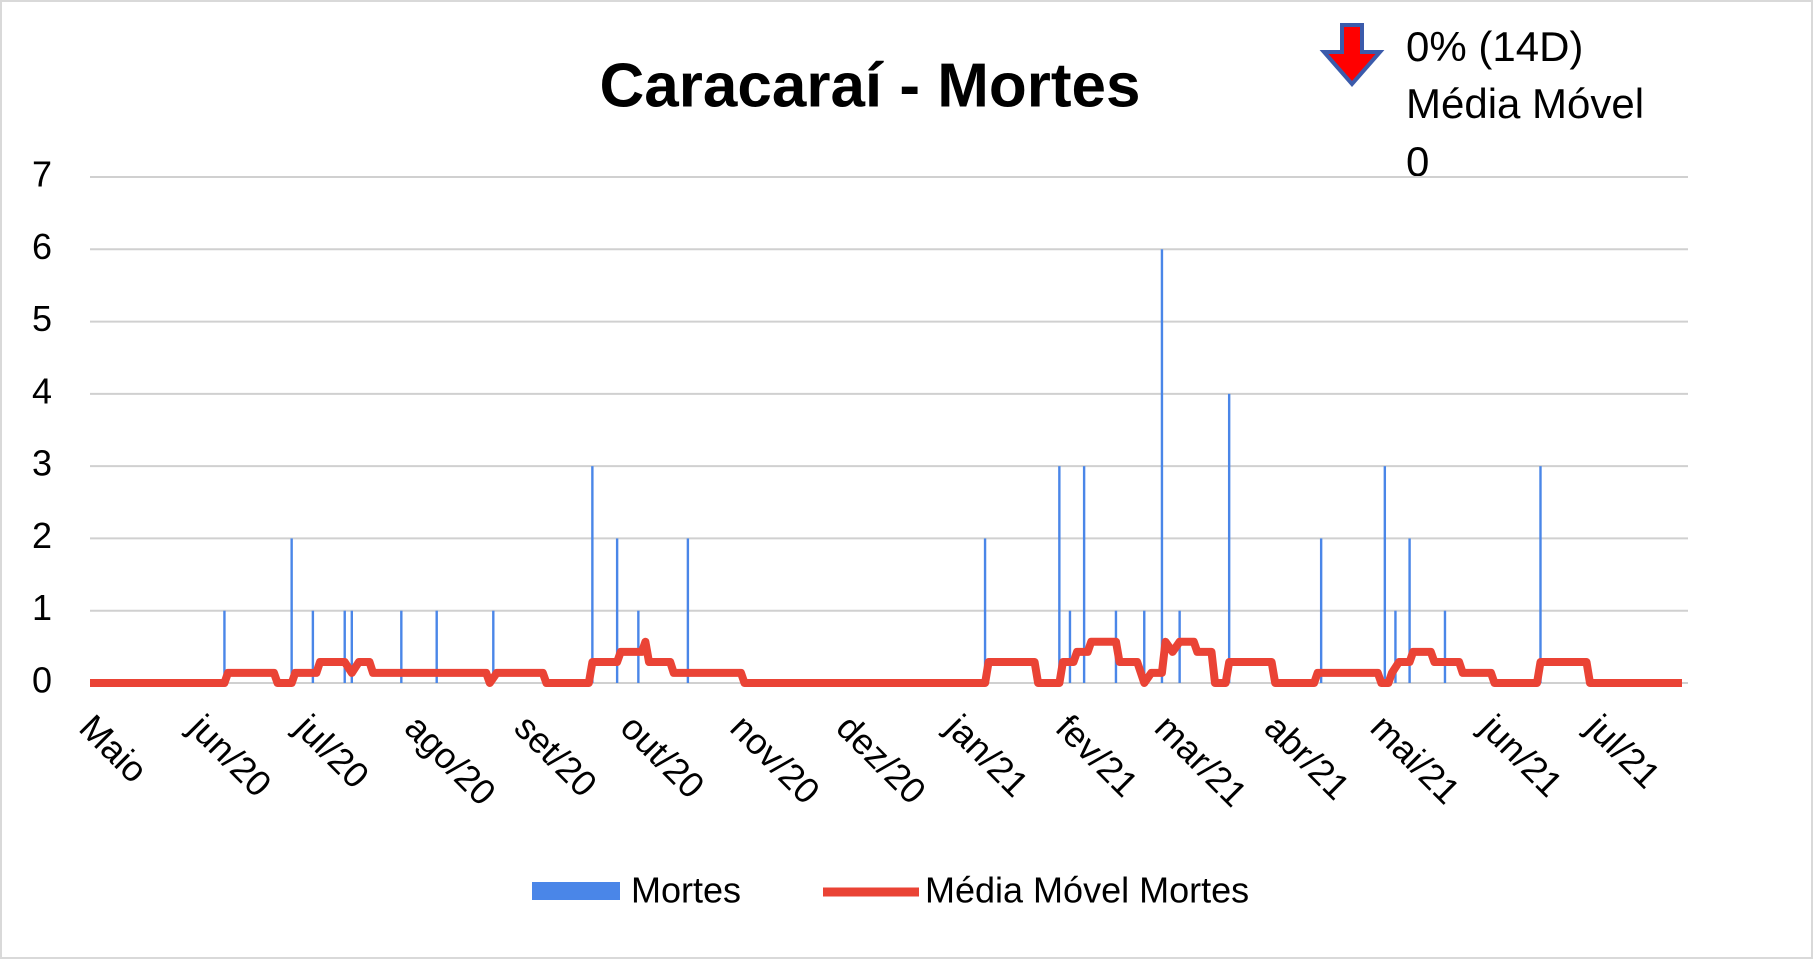  I want to click on legend-swatch, so click(576, 891).